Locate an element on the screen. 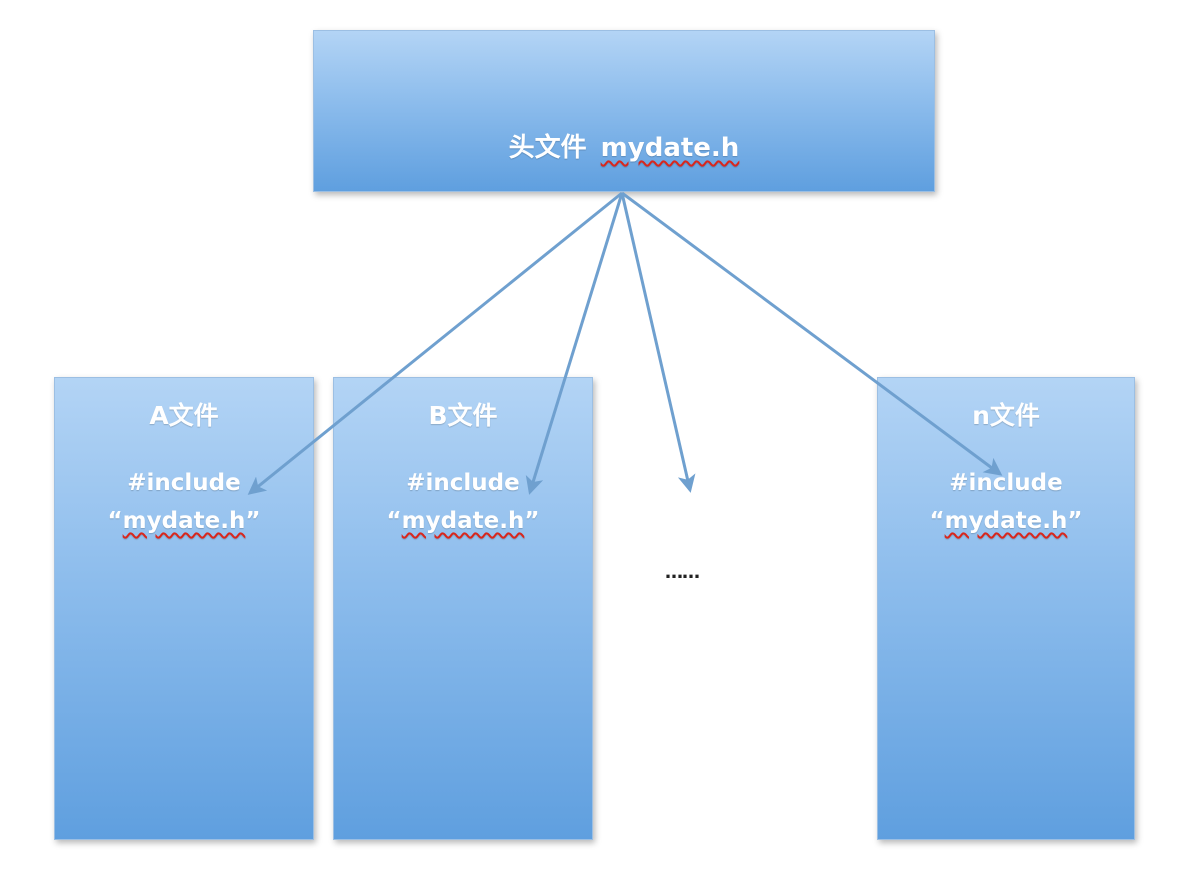  arrow-to-file-b is located at coordinates (574, 343).